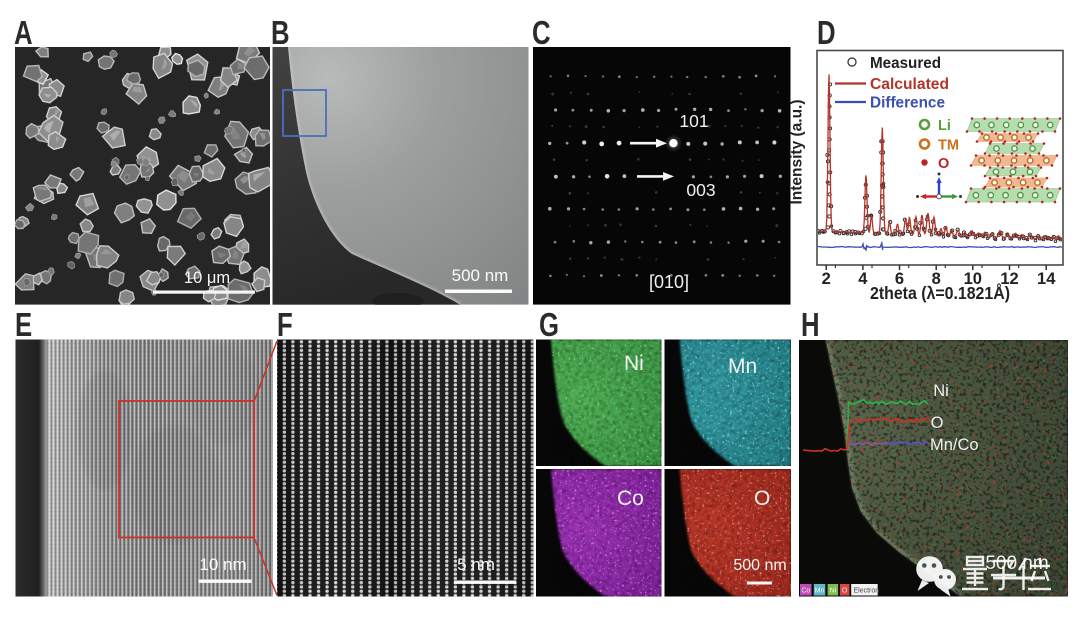 The width and height of the screenshot is (1080, 624). I want to click on svg-text: 2, so click(826, 279).